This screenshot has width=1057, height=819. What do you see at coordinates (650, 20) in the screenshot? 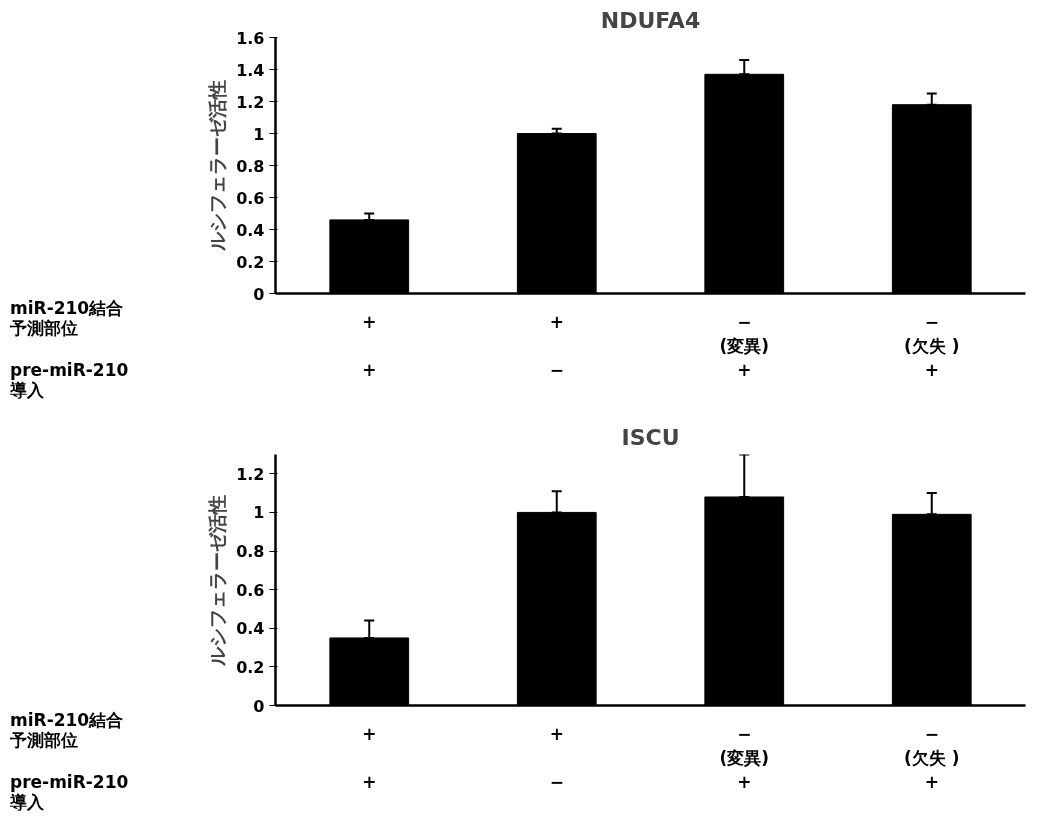
I see `chart-title: NDUFA4` at bounding box center [650, 20].